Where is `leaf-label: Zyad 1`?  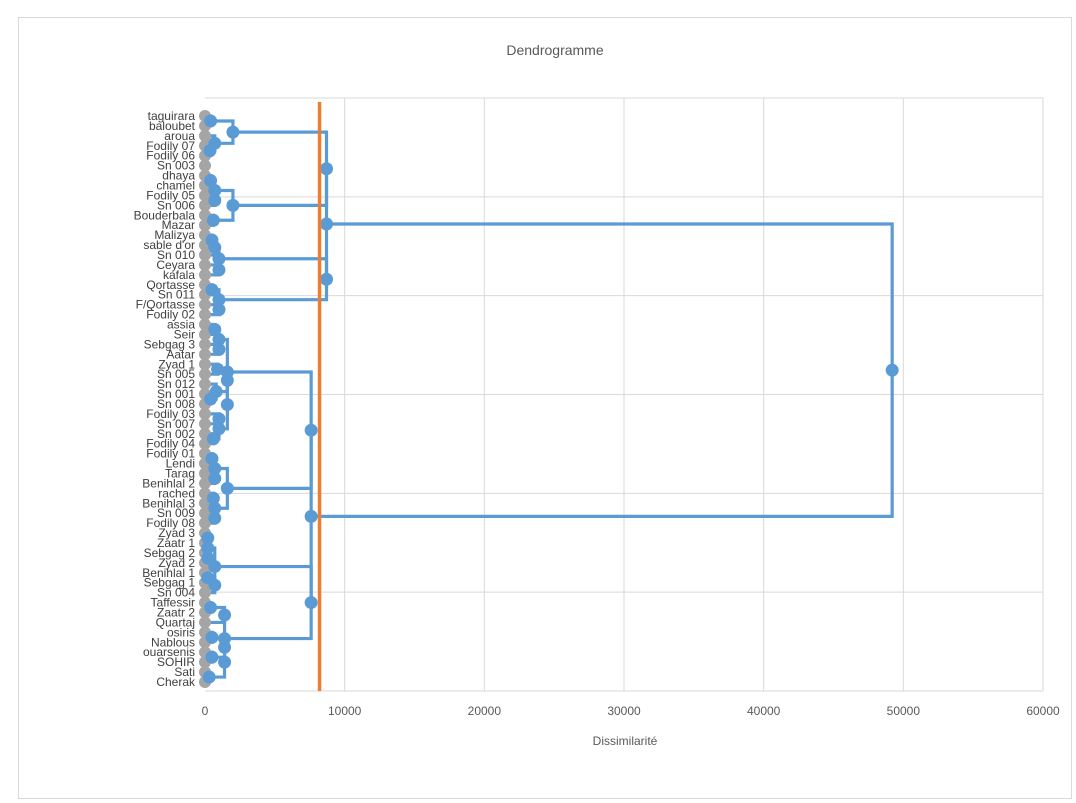
leaf-label: Zyad 1 is located at coordinates (176, 364).